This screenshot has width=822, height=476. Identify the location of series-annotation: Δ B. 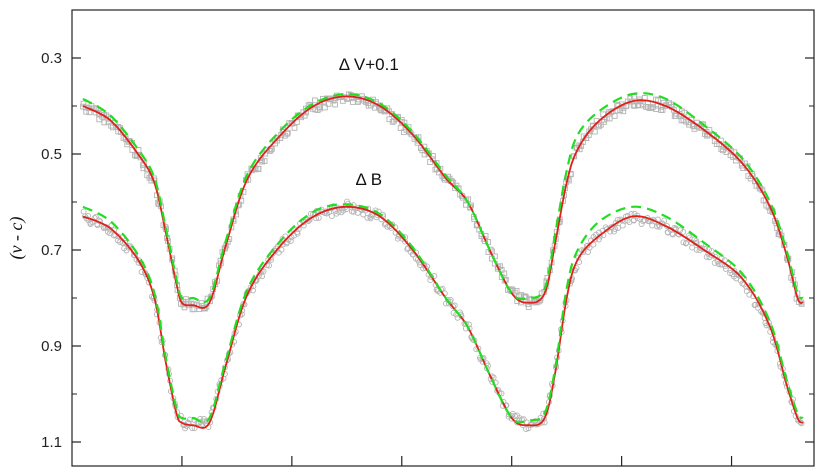
(369, 179).